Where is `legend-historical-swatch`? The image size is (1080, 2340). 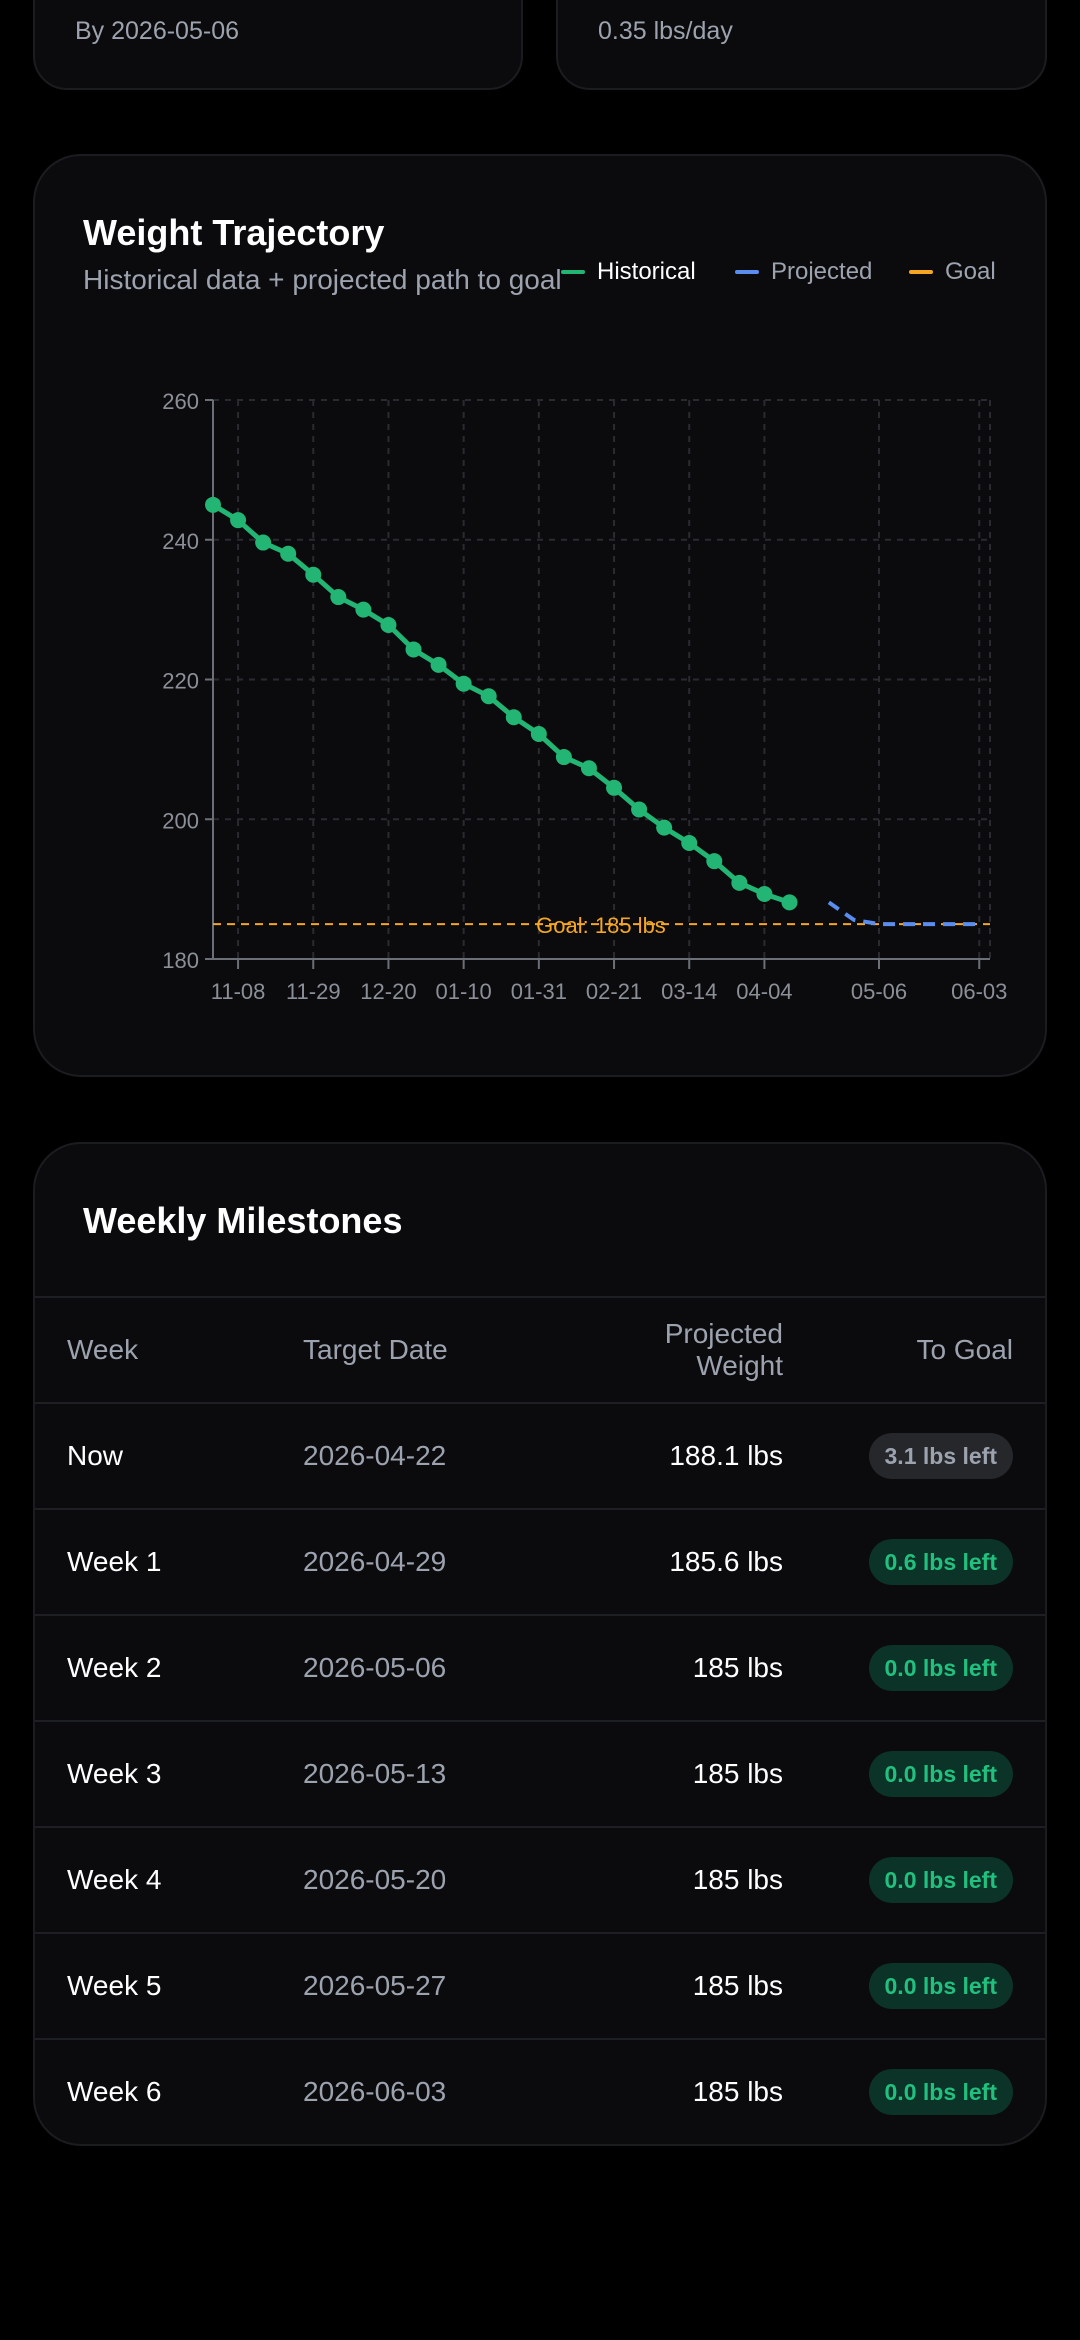
legend-historical-swatch is located at coordinates (573, 272).